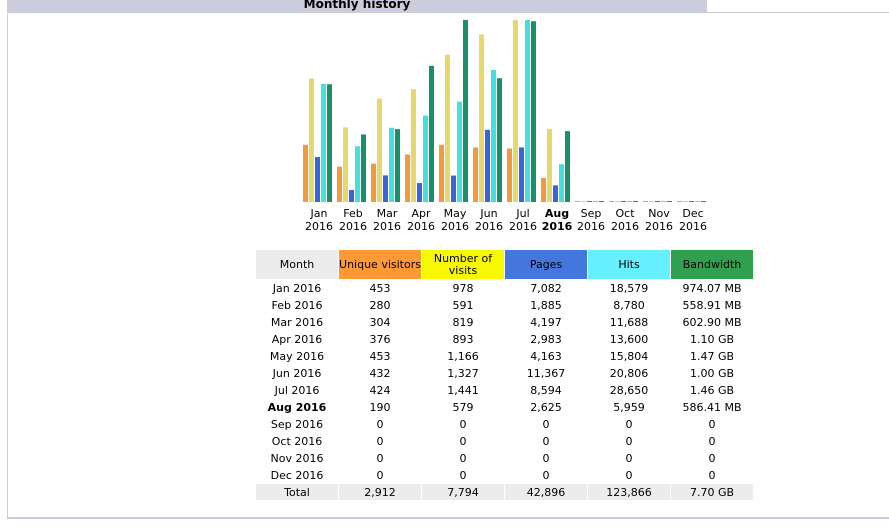 The width and height of the screenshot is (889, 527). I want to click on bandwidth-cell: 974.07 MB, so click(712, 288).